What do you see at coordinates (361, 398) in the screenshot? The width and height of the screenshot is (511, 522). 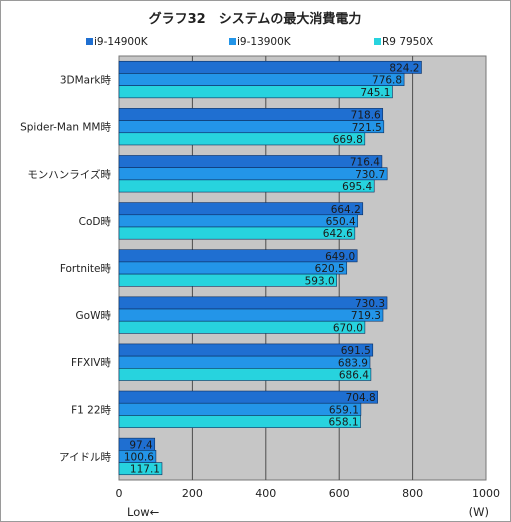 I see `value-label-1-8: 704.8` at bounding box center [361, 398].